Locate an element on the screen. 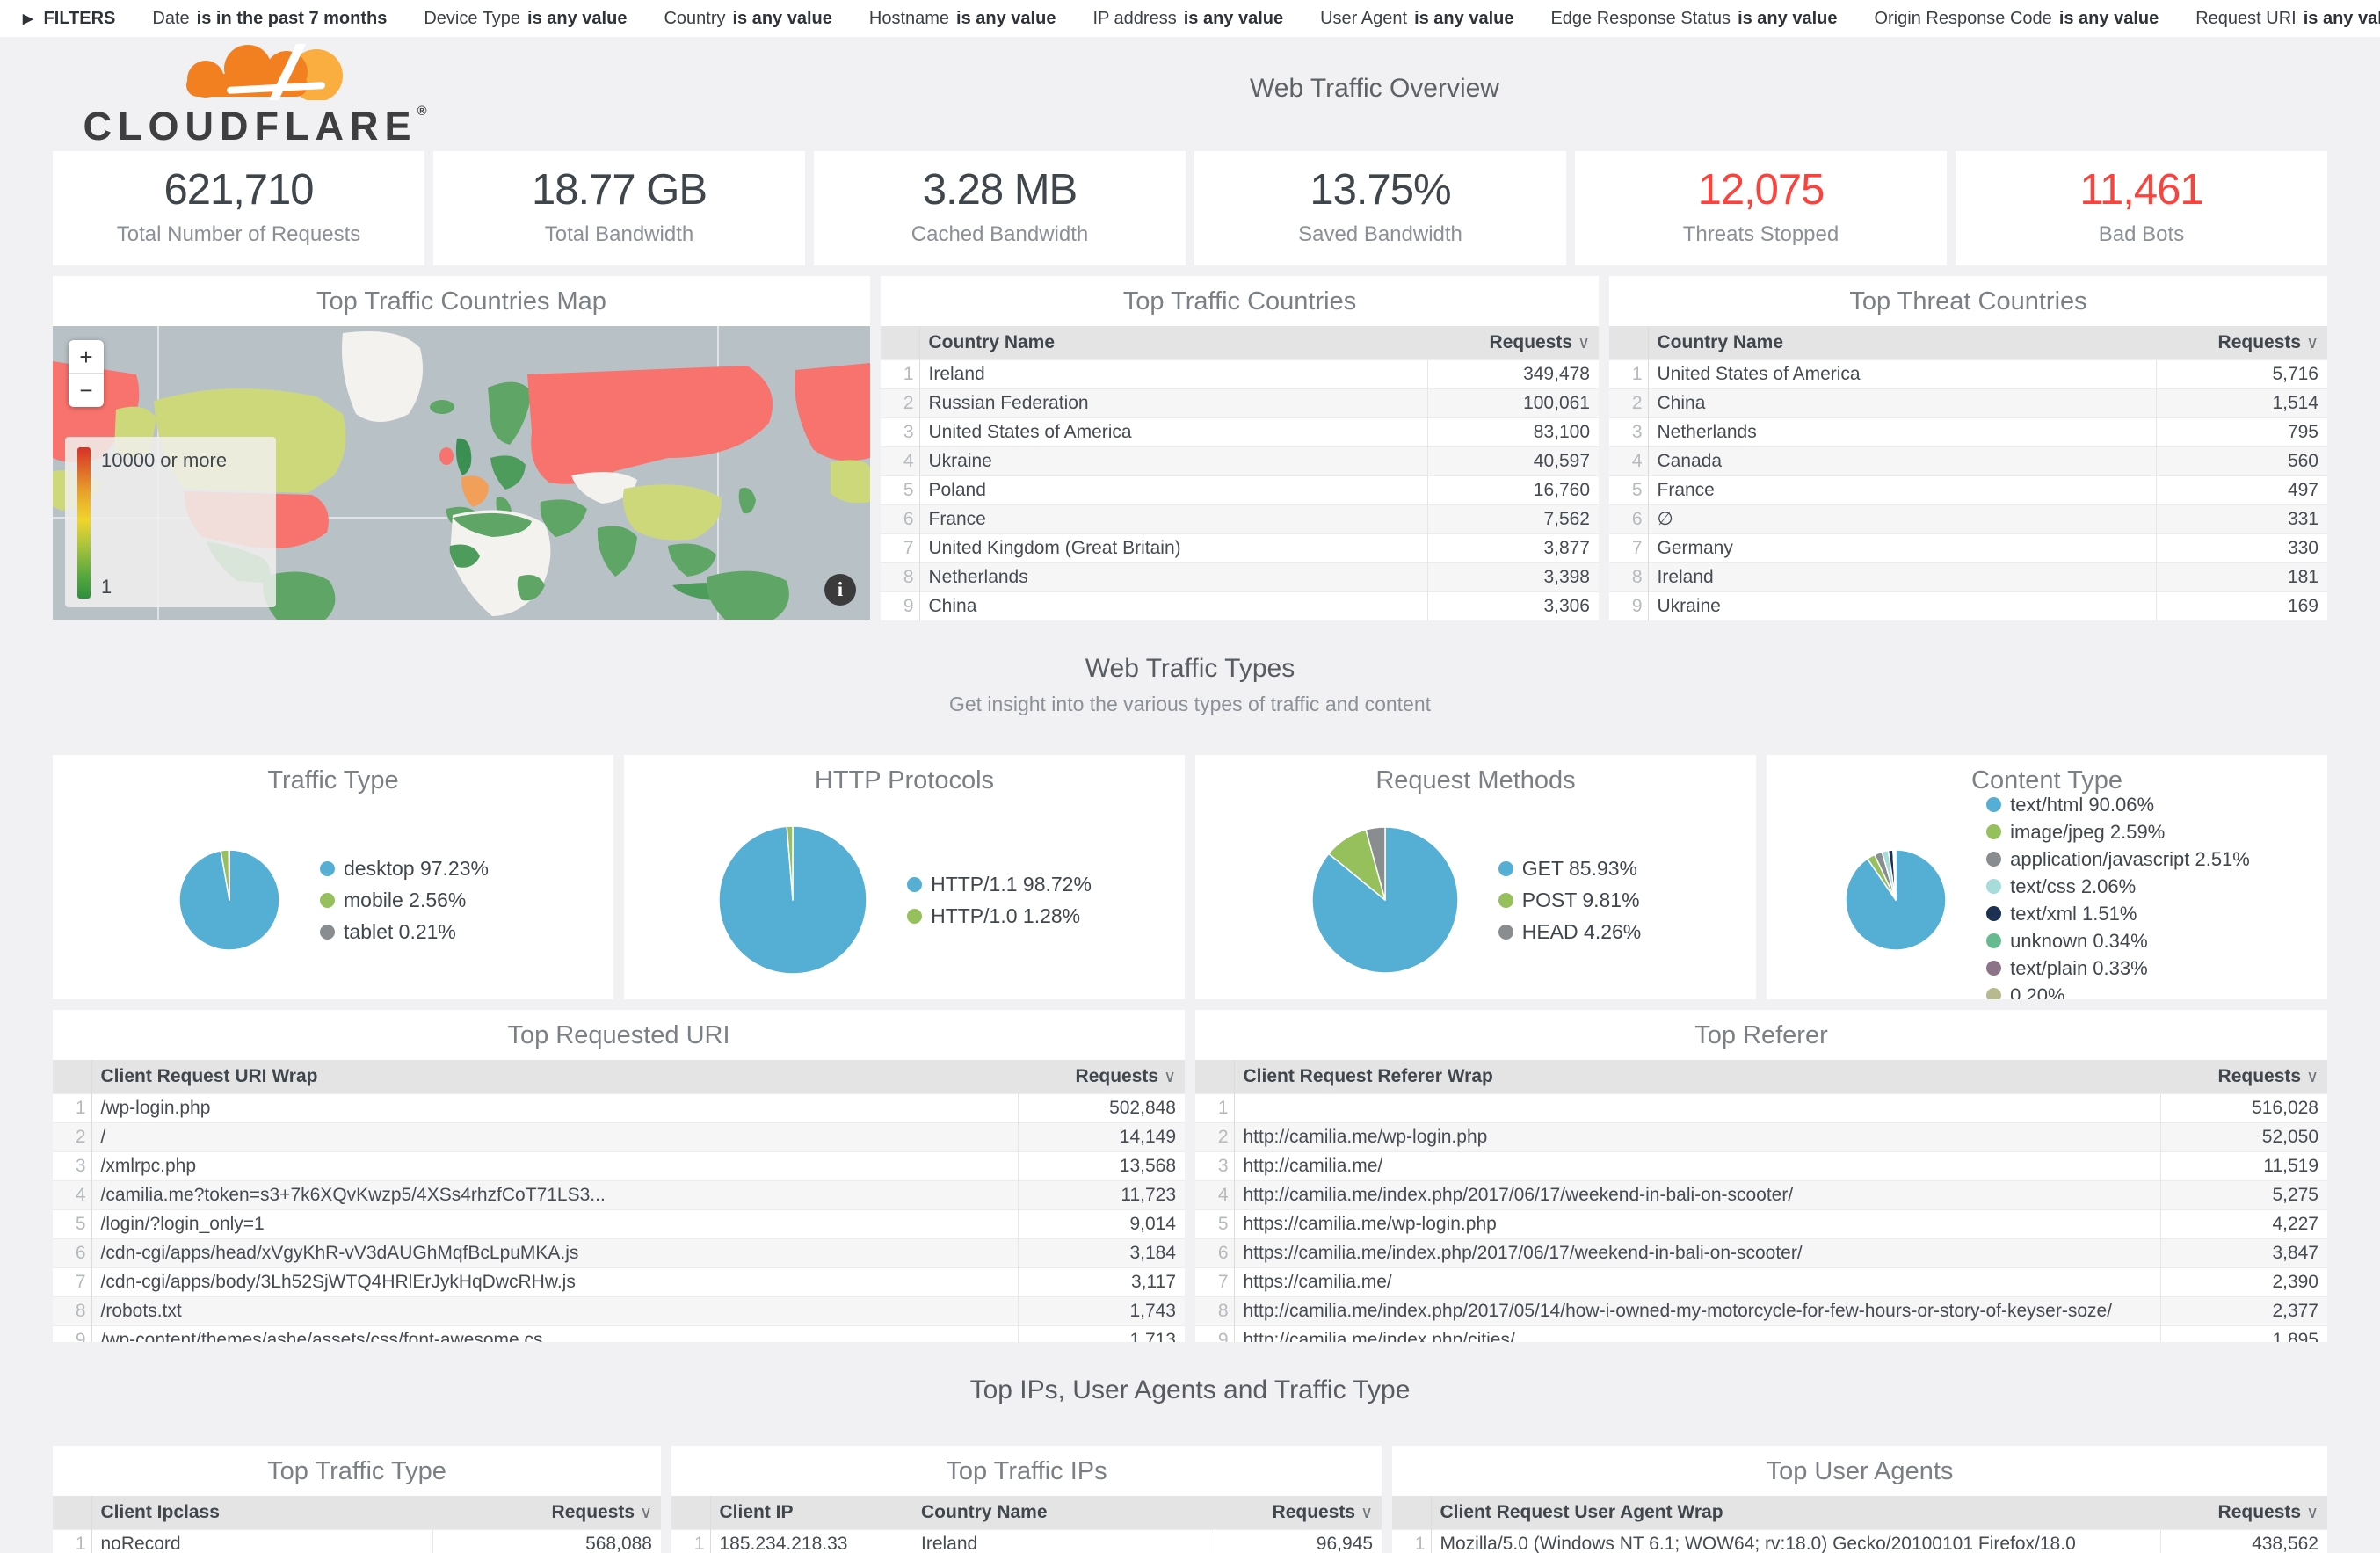 This screenshot has width=2380, height=1553. table-cell: 52,050 is located at coordinates (2243, 1137).